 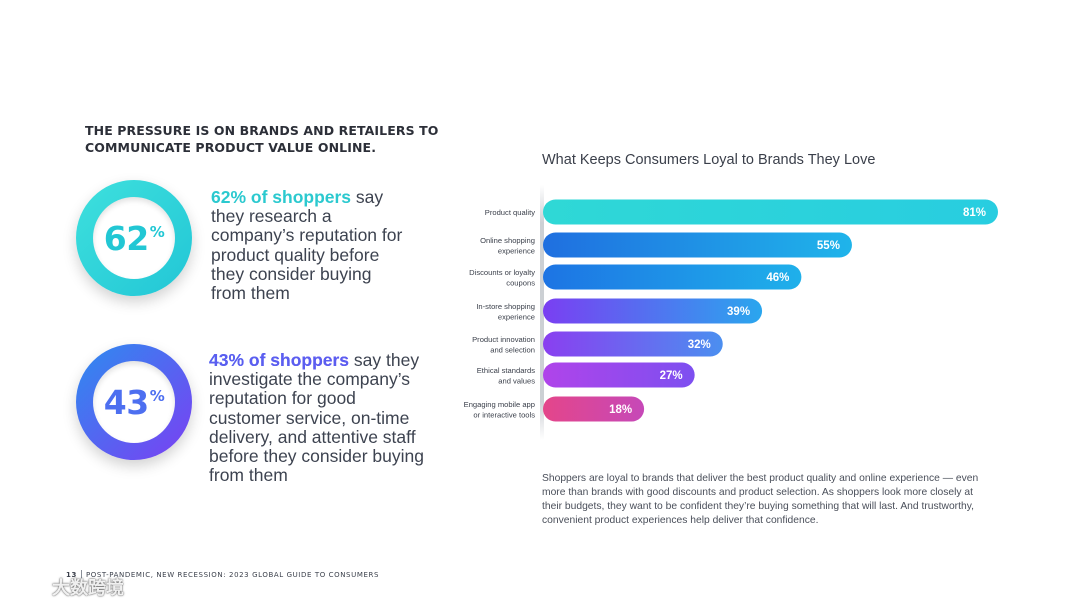 I want to click on bar-value-label: 46%, so click(x=777, y=278).